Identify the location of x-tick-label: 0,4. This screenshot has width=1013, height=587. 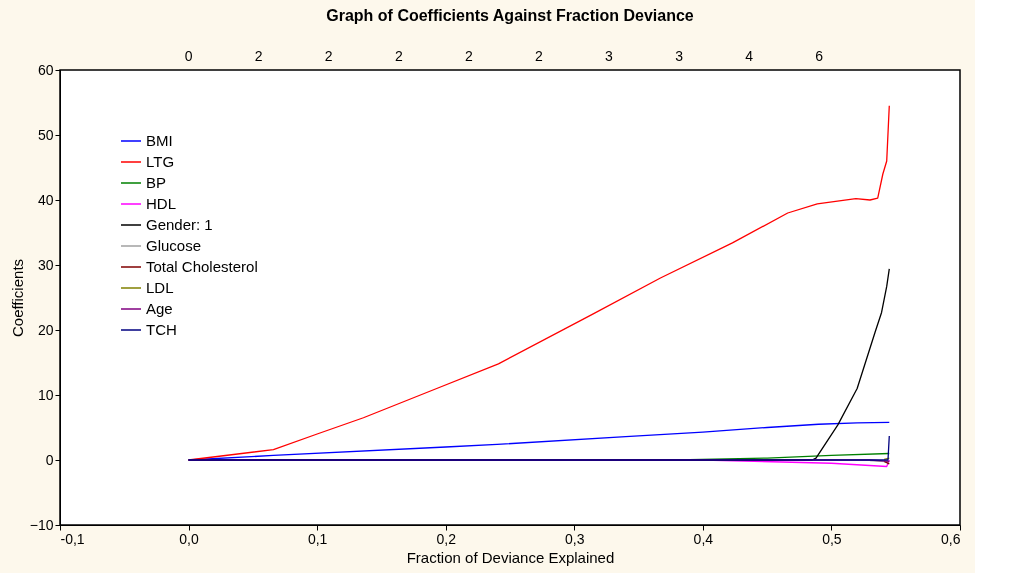
(703, 538).